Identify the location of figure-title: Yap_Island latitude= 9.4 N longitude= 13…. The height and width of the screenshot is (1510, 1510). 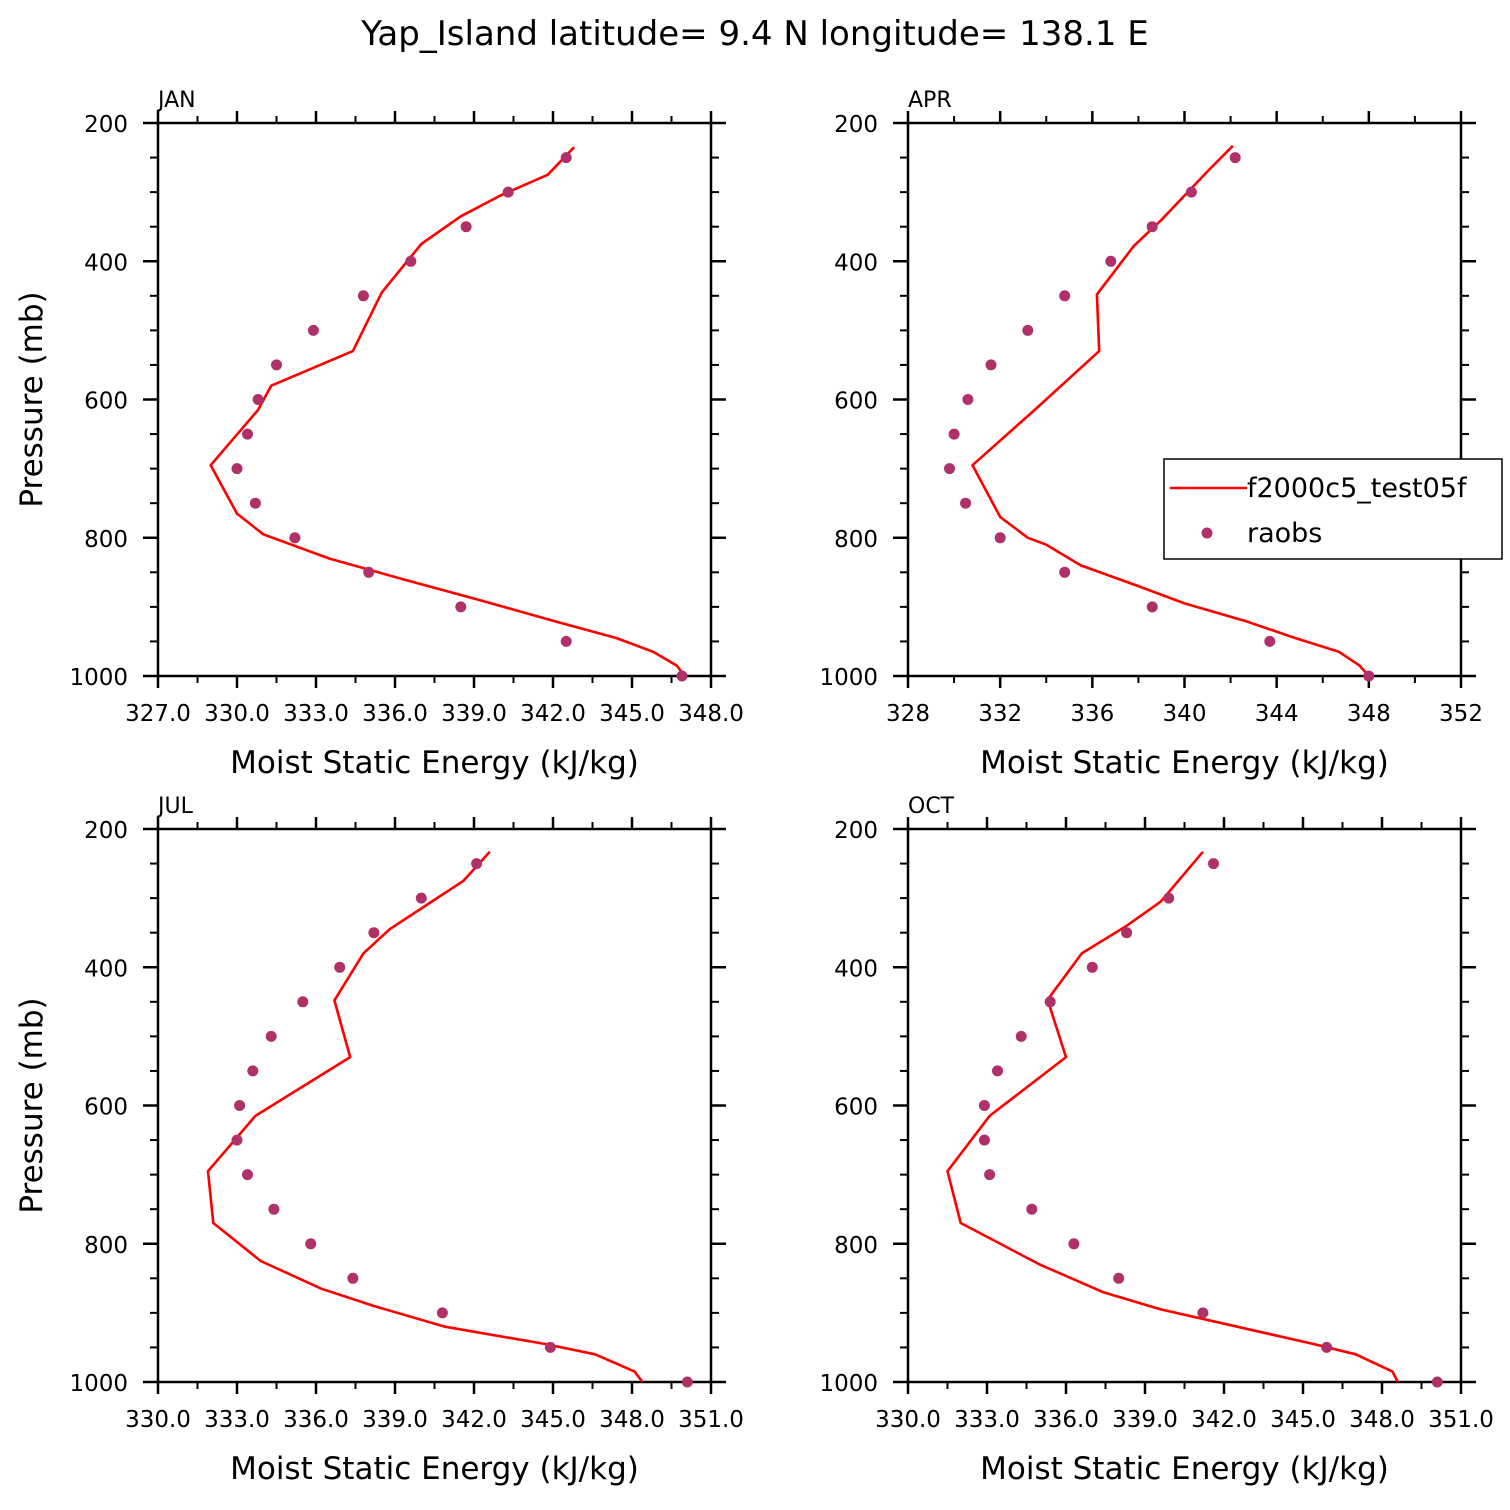
(754, 34).